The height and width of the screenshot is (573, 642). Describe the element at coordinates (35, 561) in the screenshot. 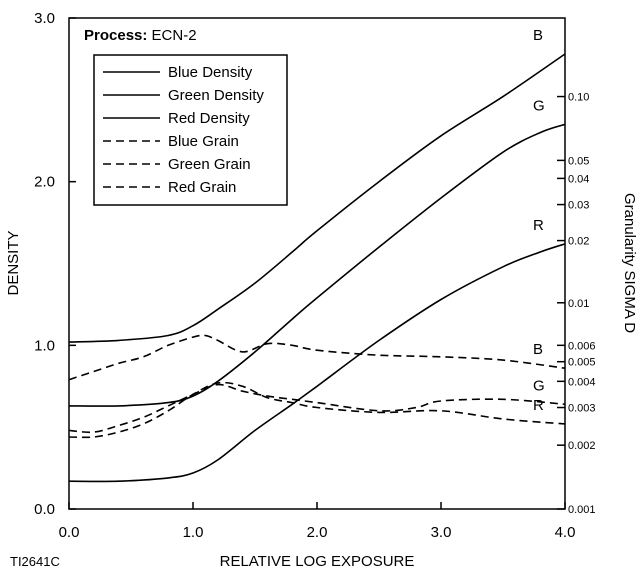

I see `figure-id: TI2641C` at that location.